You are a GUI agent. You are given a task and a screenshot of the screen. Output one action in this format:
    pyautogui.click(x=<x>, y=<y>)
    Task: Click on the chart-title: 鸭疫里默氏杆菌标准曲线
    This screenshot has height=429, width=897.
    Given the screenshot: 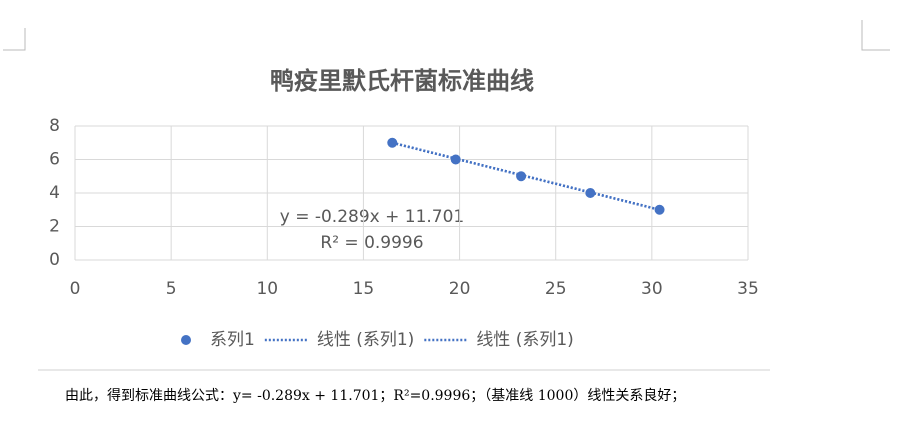 What is the action you would take?
    pyautogui.click(x=402, y=81)
    